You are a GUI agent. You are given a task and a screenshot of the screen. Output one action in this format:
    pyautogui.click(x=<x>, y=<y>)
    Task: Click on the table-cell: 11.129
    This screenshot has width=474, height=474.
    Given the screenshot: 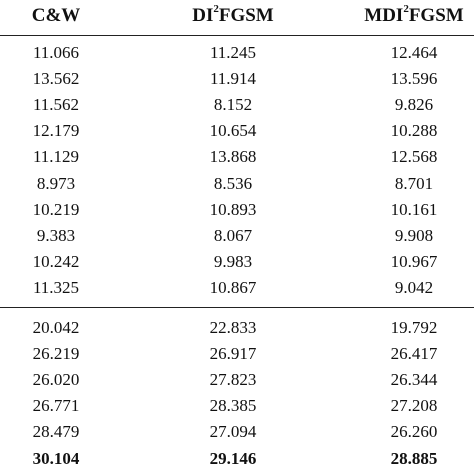 What is the action you would take?
    pyautogui.click(x=56, y=157)
    